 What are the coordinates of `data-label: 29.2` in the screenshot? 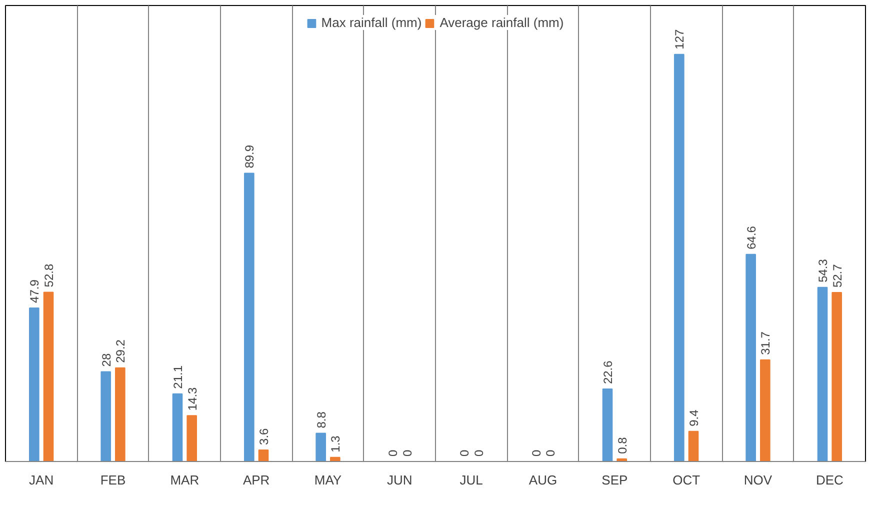 It's located at (121, 351).